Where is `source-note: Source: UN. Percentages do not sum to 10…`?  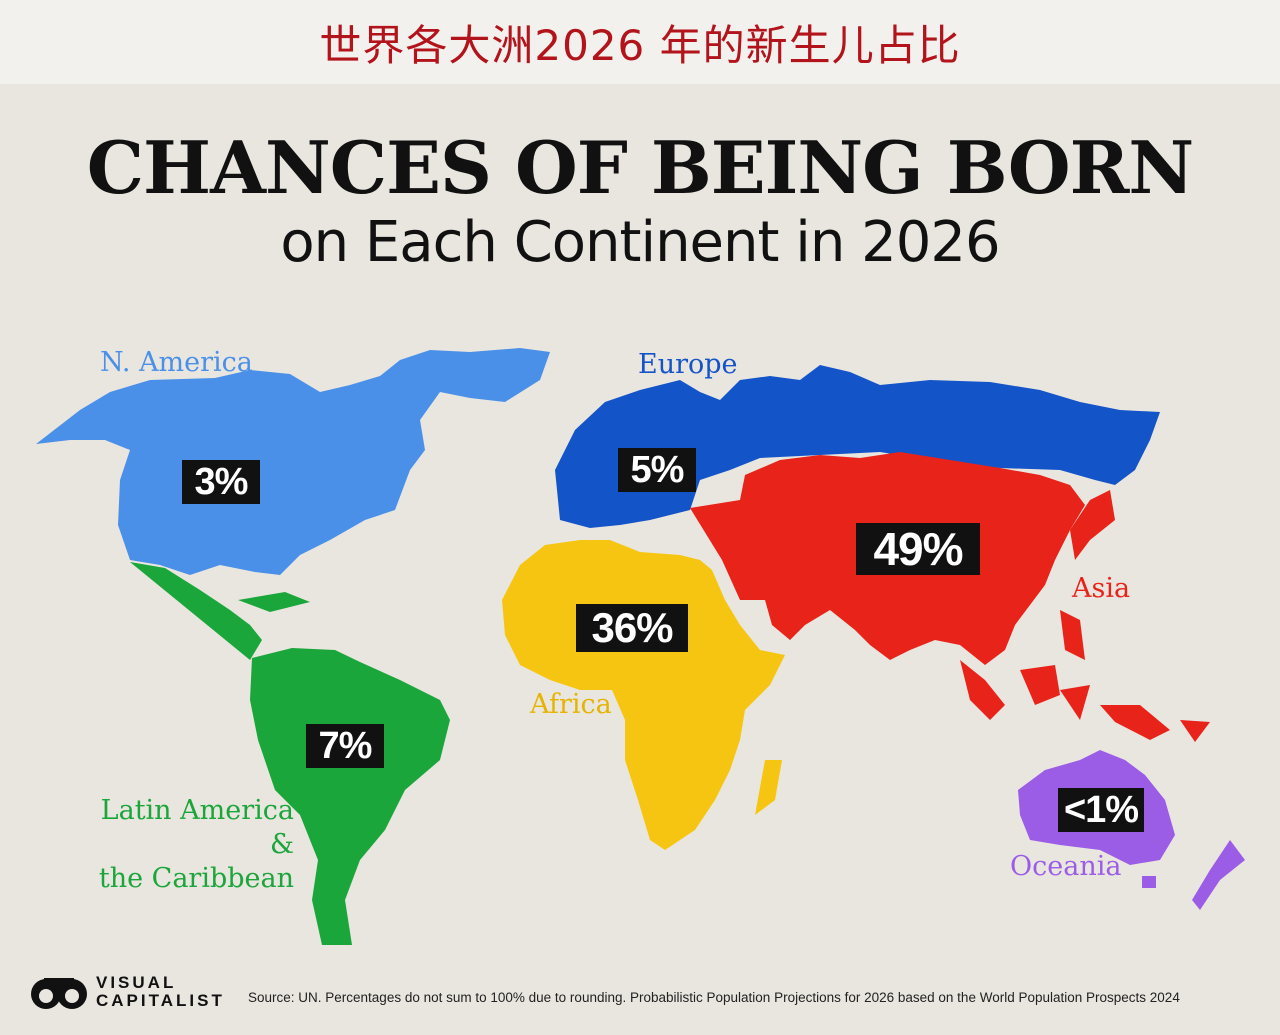 source-note: Source: UN. Percentages do not sum to 10… is located at coordinates (714, 997).